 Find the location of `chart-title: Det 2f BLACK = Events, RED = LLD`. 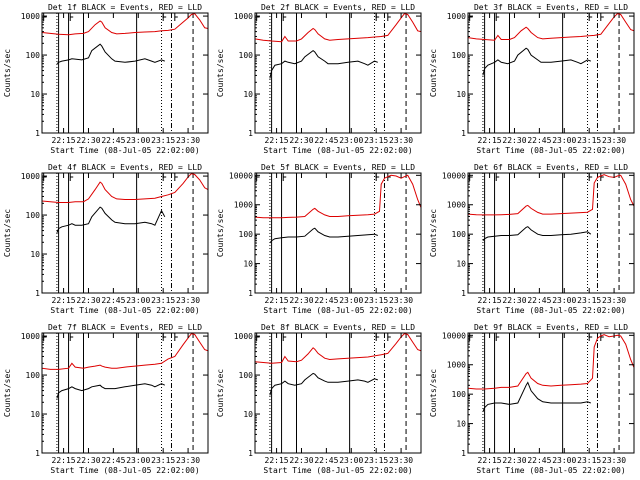

chart-title: Det 2f BLACK = Events, RED = LLD is located at coordinates (338, 7).